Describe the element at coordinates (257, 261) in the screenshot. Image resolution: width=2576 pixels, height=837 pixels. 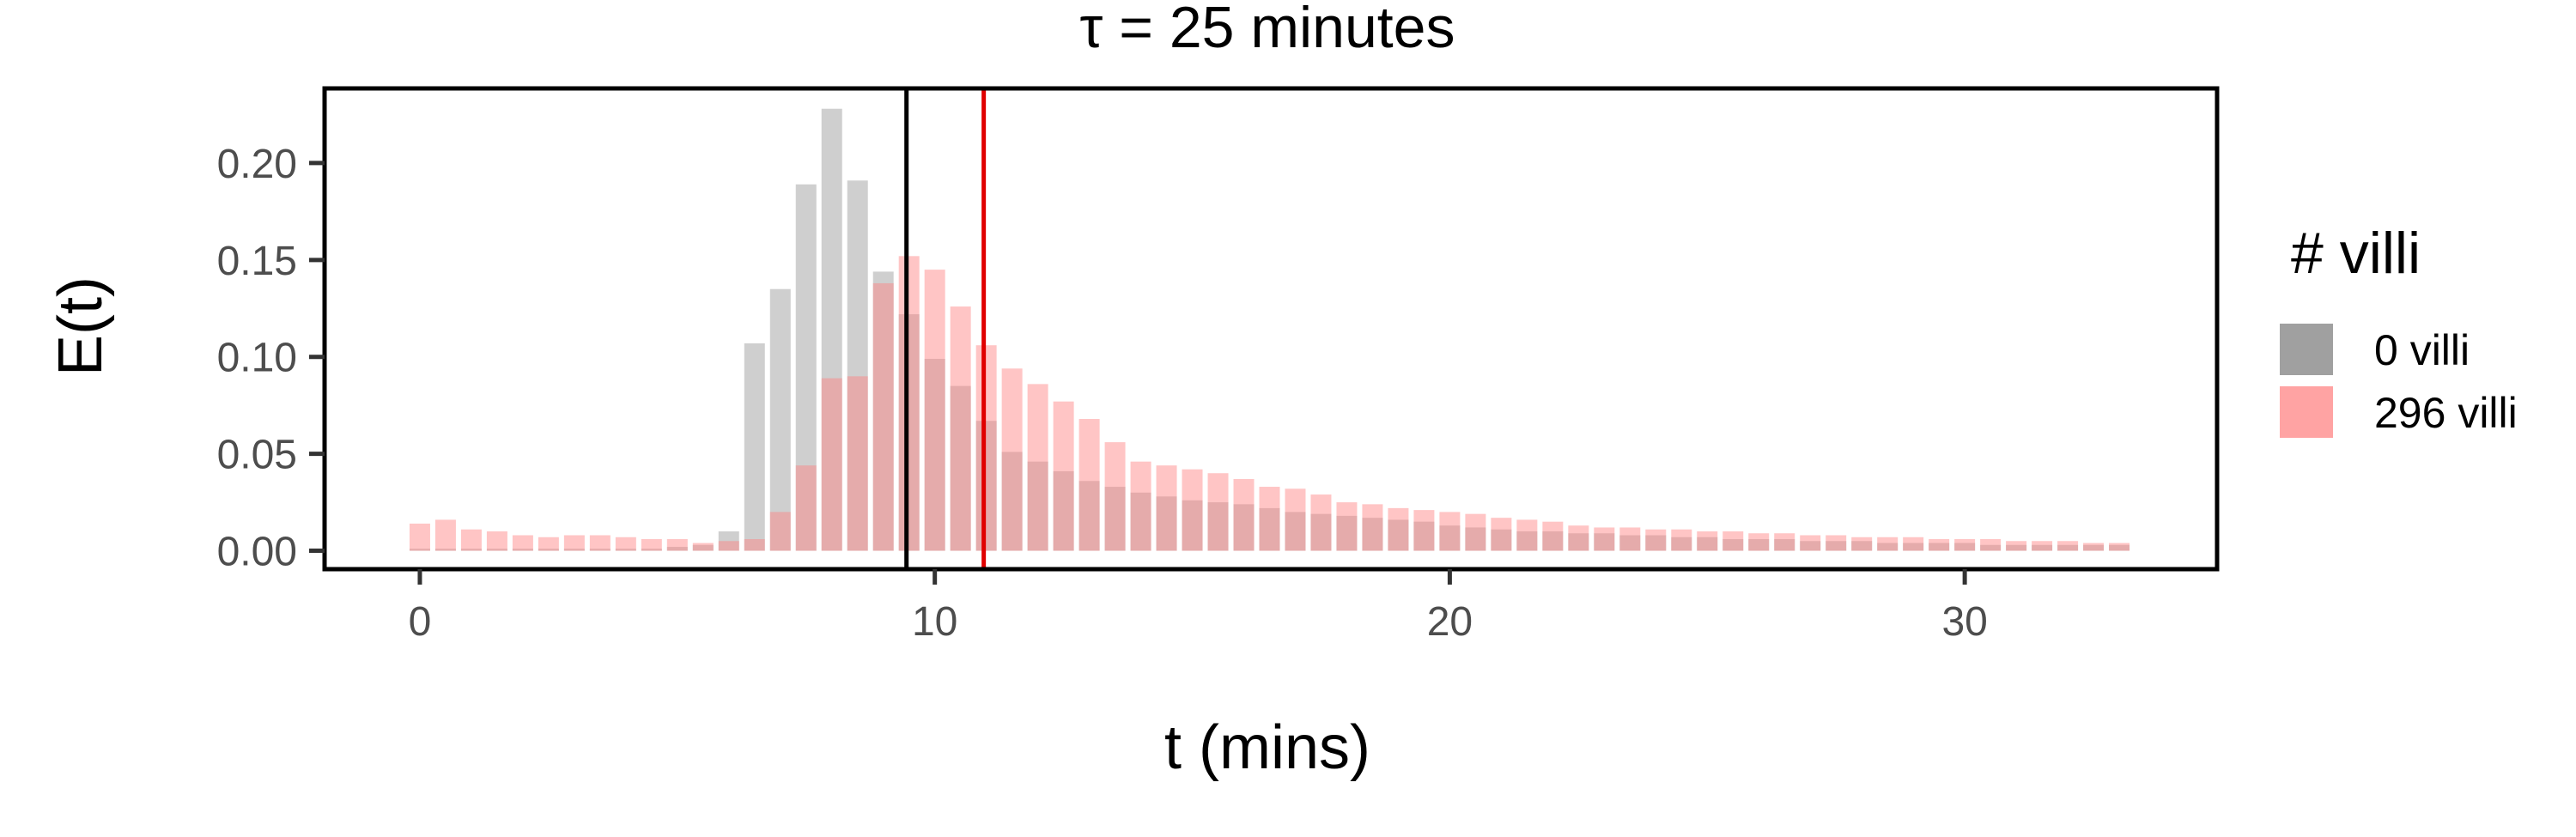
I see `y-tick-label-3: 0.15` at that location.